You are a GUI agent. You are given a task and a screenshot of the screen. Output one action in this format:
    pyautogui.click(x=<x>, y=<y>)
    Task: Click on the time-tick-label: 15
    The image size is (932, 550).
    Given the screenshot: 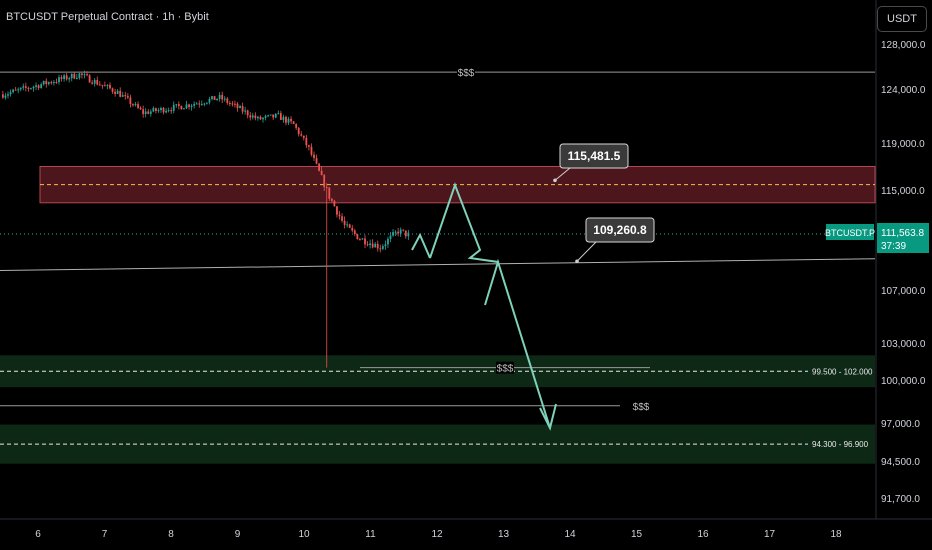 What is the action you would take?
    pyautogui.click(x=637, y=534)
    